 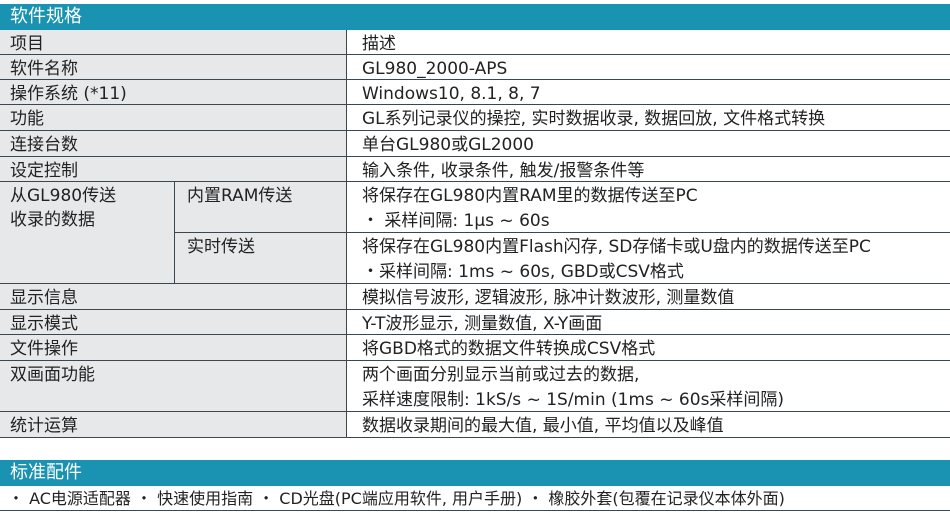 I want to click on row-label: 连接台数, so click(x=173, y=143).